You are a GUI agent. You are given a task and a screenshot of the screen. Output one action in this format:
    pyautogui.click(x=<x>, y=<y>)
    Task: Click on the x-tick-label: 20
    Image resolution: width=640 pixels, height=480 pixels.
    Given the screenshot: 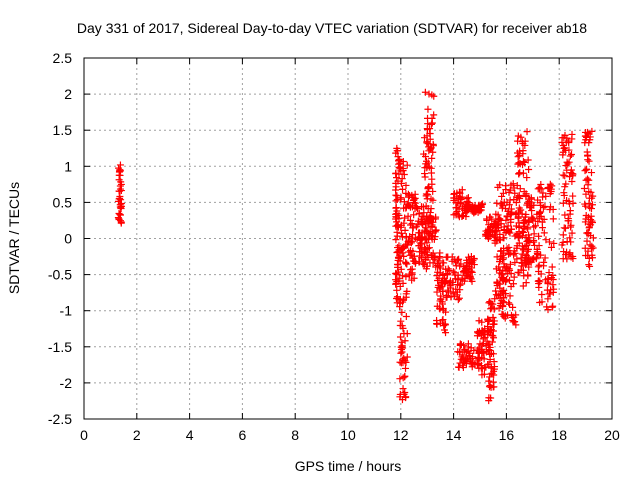 What is the action you would take?
    pyautogui.click(x=612, y=435)
    